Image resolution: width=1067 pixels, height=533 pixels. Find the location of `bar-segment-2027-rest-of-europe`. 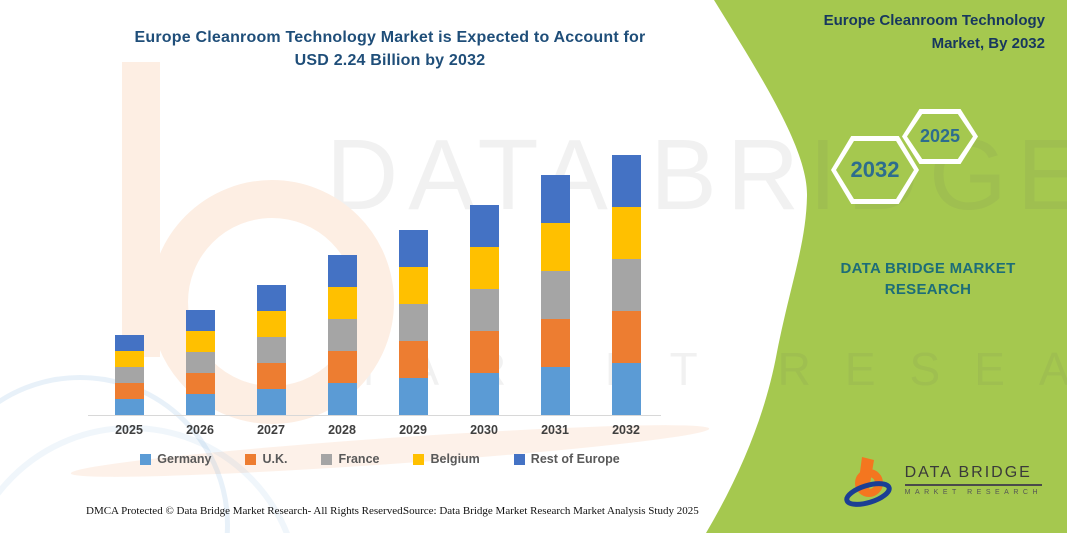

bar-segment-2027-rest-of-europe is located at coordinates (271, 298).